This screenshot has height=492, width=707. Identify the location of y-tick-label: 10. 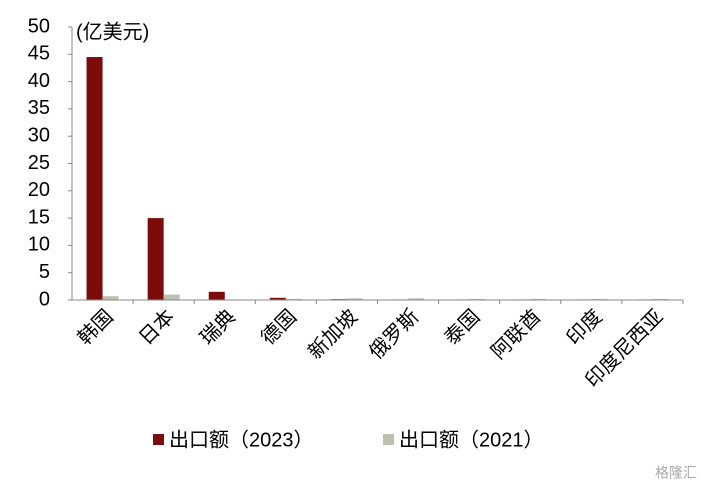
(39, 245).